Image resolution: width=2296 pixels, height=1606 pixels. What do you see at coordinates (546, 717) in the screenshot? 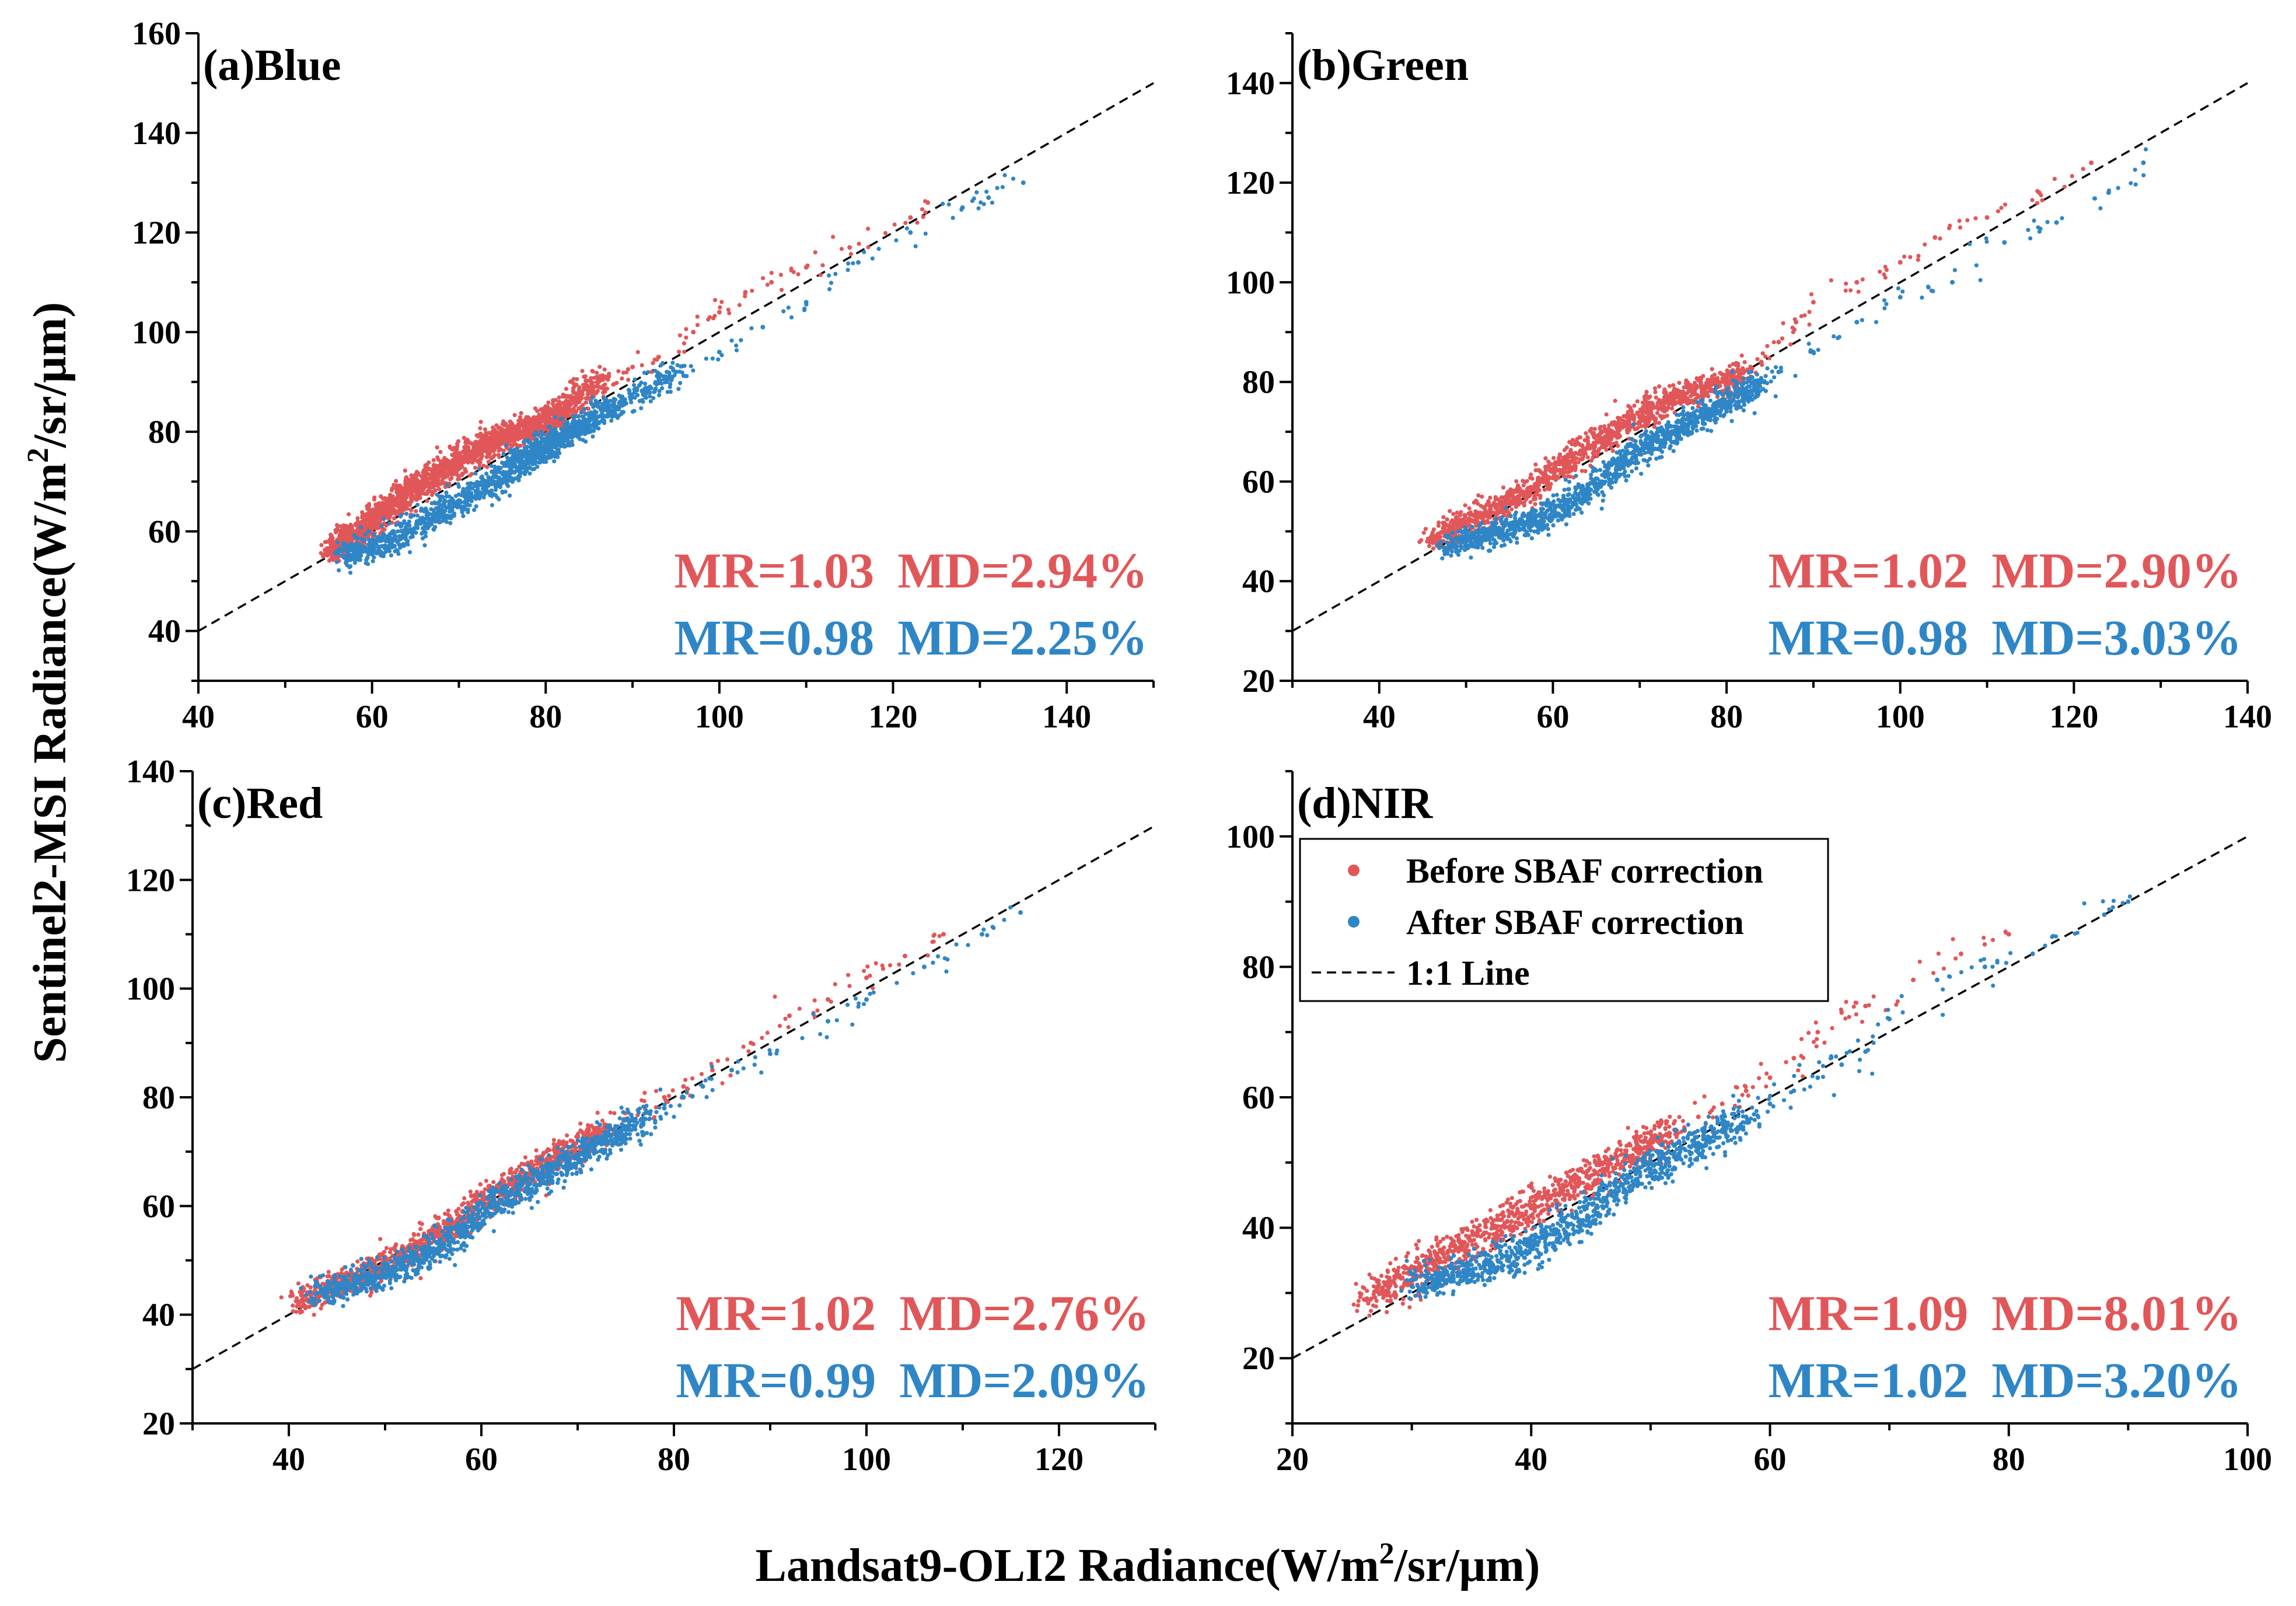
I see `x-tick-label: 80` at bounding box center [546, 717].